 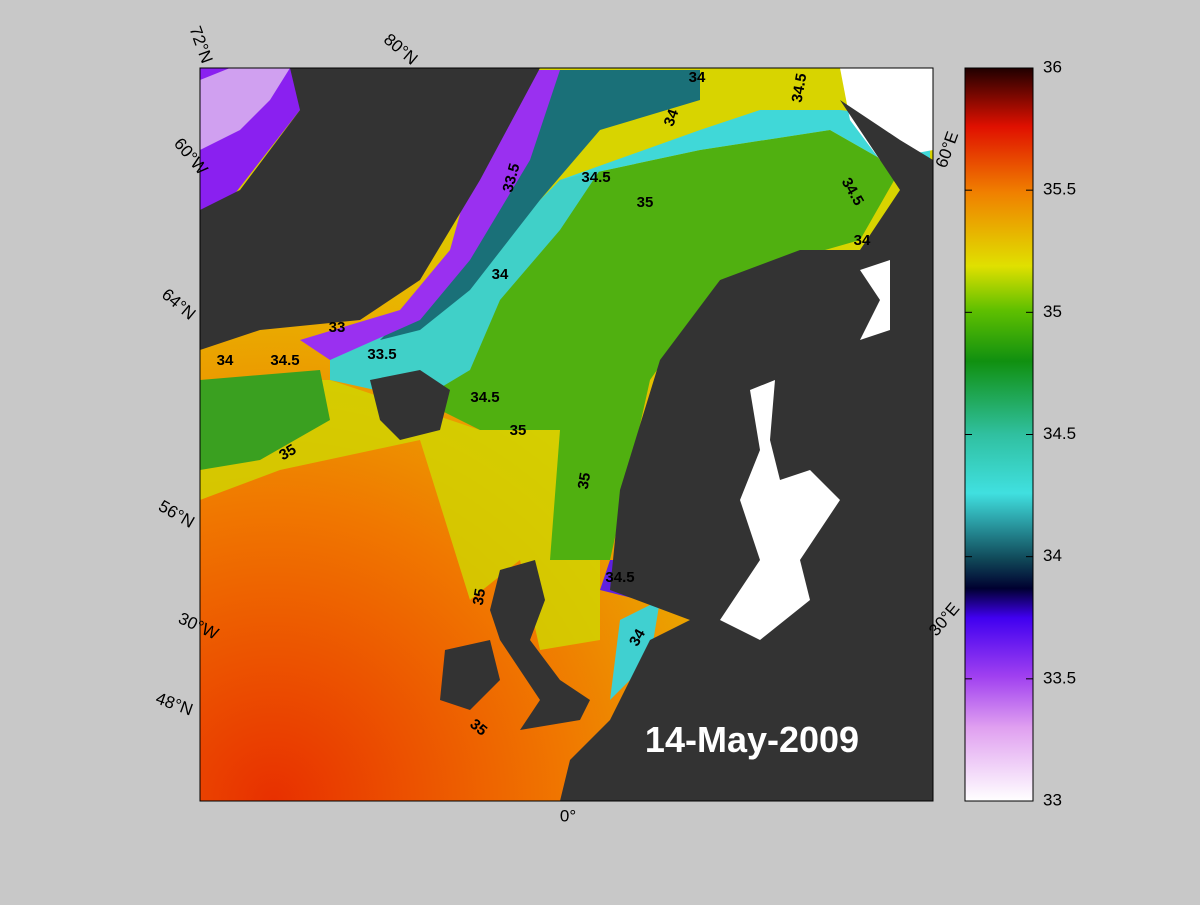 What do you see at coordinates (178, 304) in the screenshot?
I see `graticule-label: 64°N` at bounding box center [178, 304].